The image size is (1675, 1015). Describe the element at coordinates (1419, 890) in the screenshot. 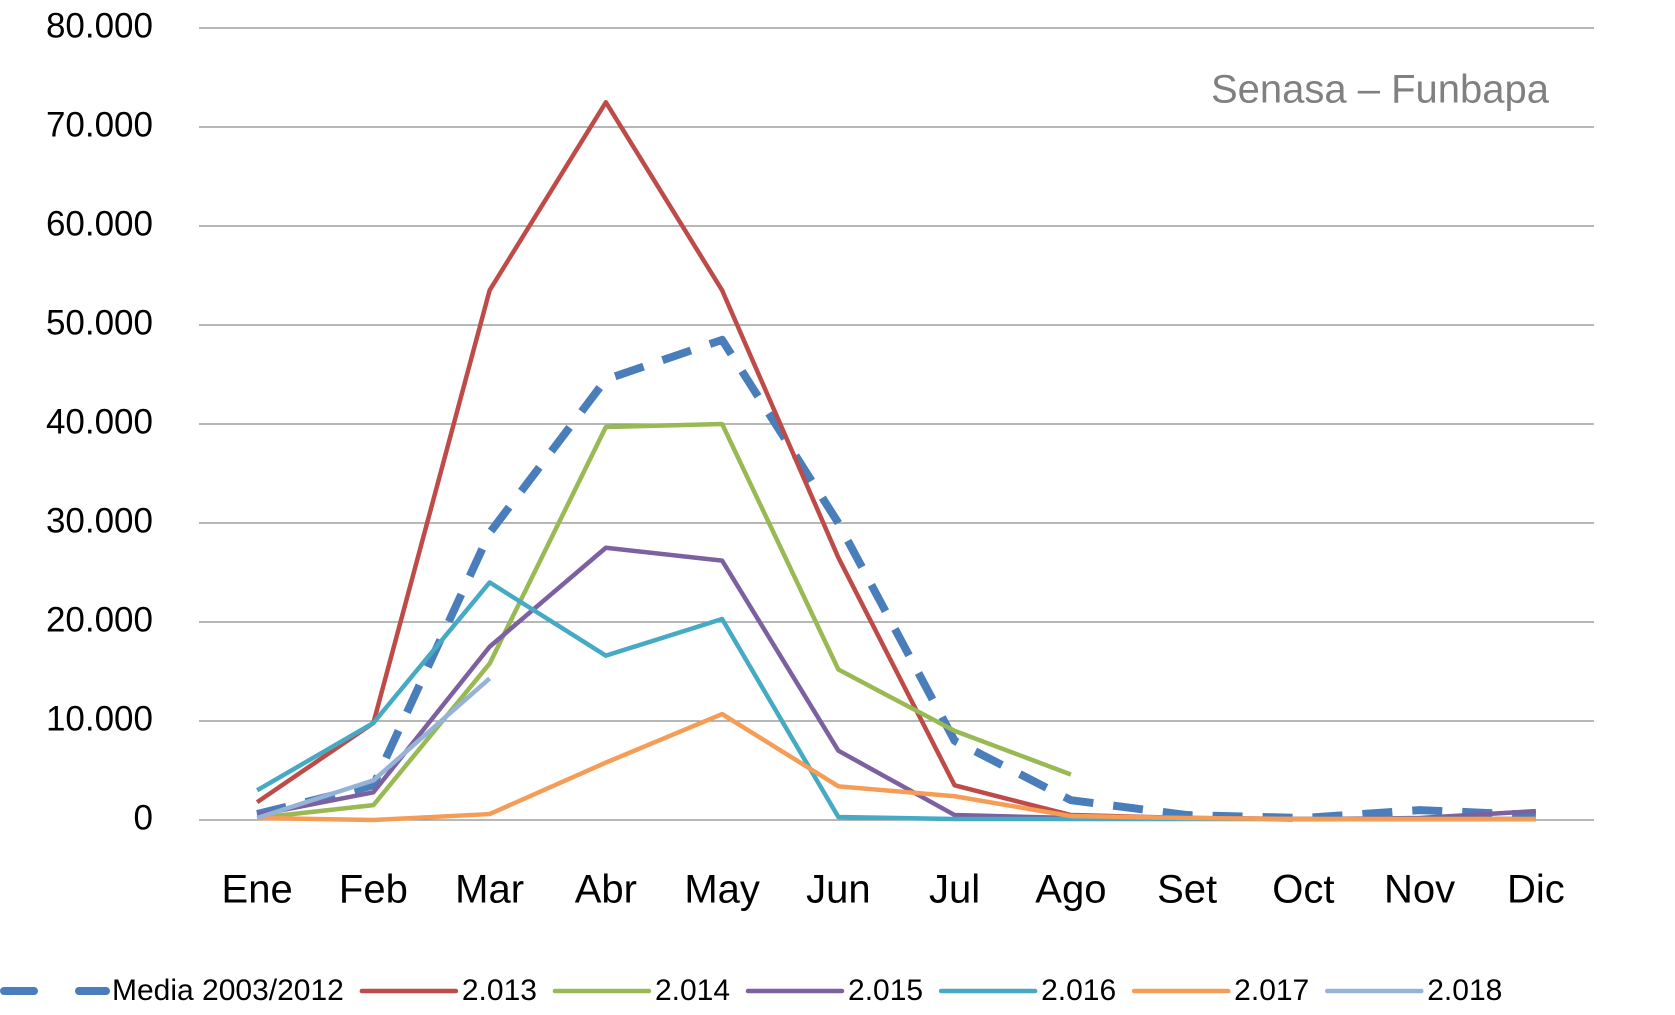

I see `x-tick-label: Nov` at that location.